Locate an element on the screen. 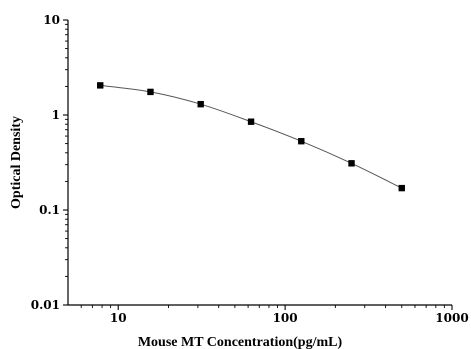 The width and height of the screenshot is (471, 349). y-tick-label: 1 is located at coordinates (56, 115).